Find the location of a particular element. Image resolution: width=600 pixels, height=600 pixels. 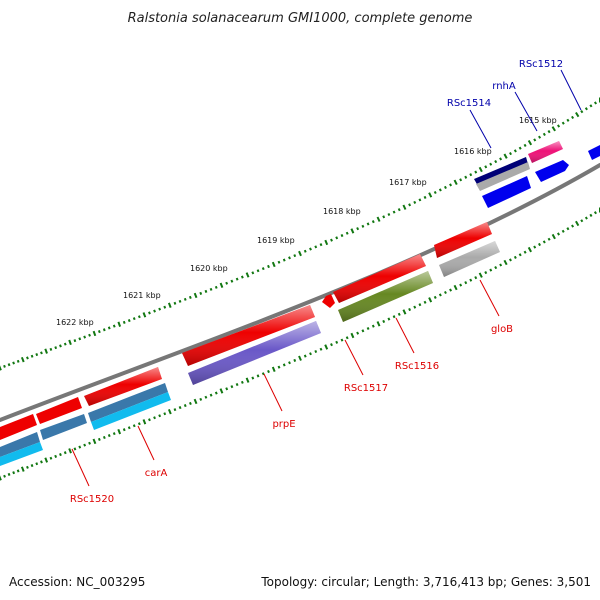

gene-cara-red-shade is located at coordinates (123, 386).